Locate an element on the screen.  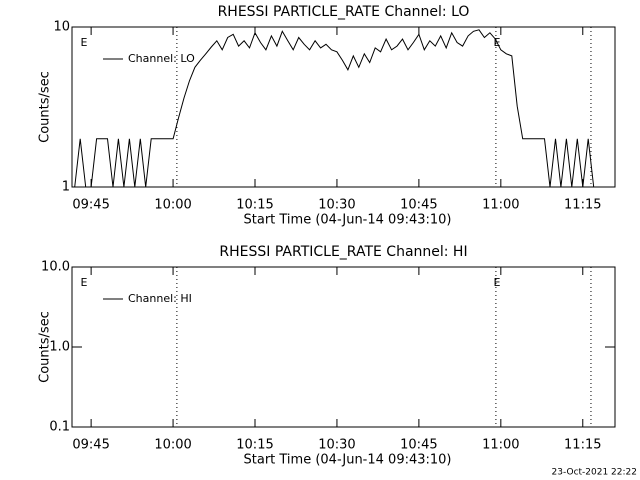
y-tick-label: 1 is located at coordinates (66, 187).